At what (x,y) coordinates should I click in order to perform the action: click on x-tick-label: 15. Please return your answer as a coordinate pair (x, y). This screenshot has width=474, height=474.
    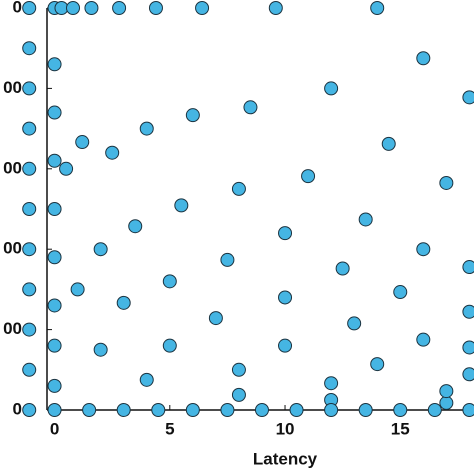
    Looking at the image, I should click on (400, 428).